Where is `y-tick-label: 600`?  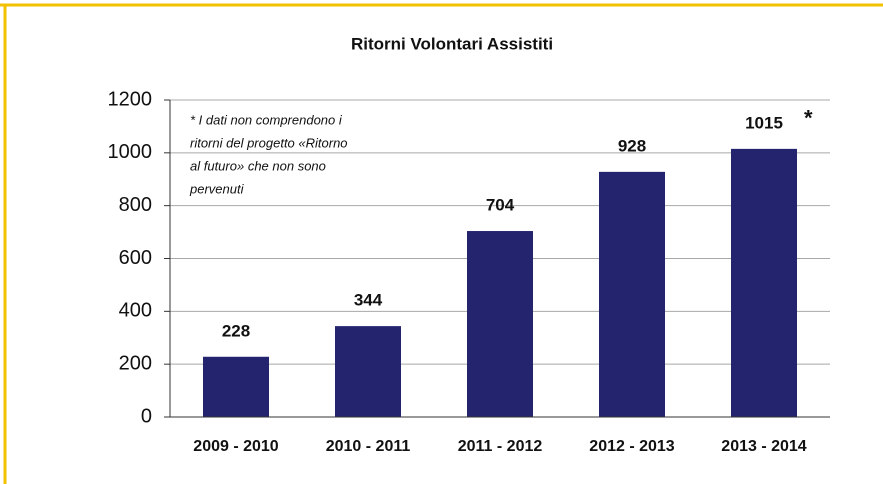
y-tick-label: 600 is located at coordinates (135, 258).